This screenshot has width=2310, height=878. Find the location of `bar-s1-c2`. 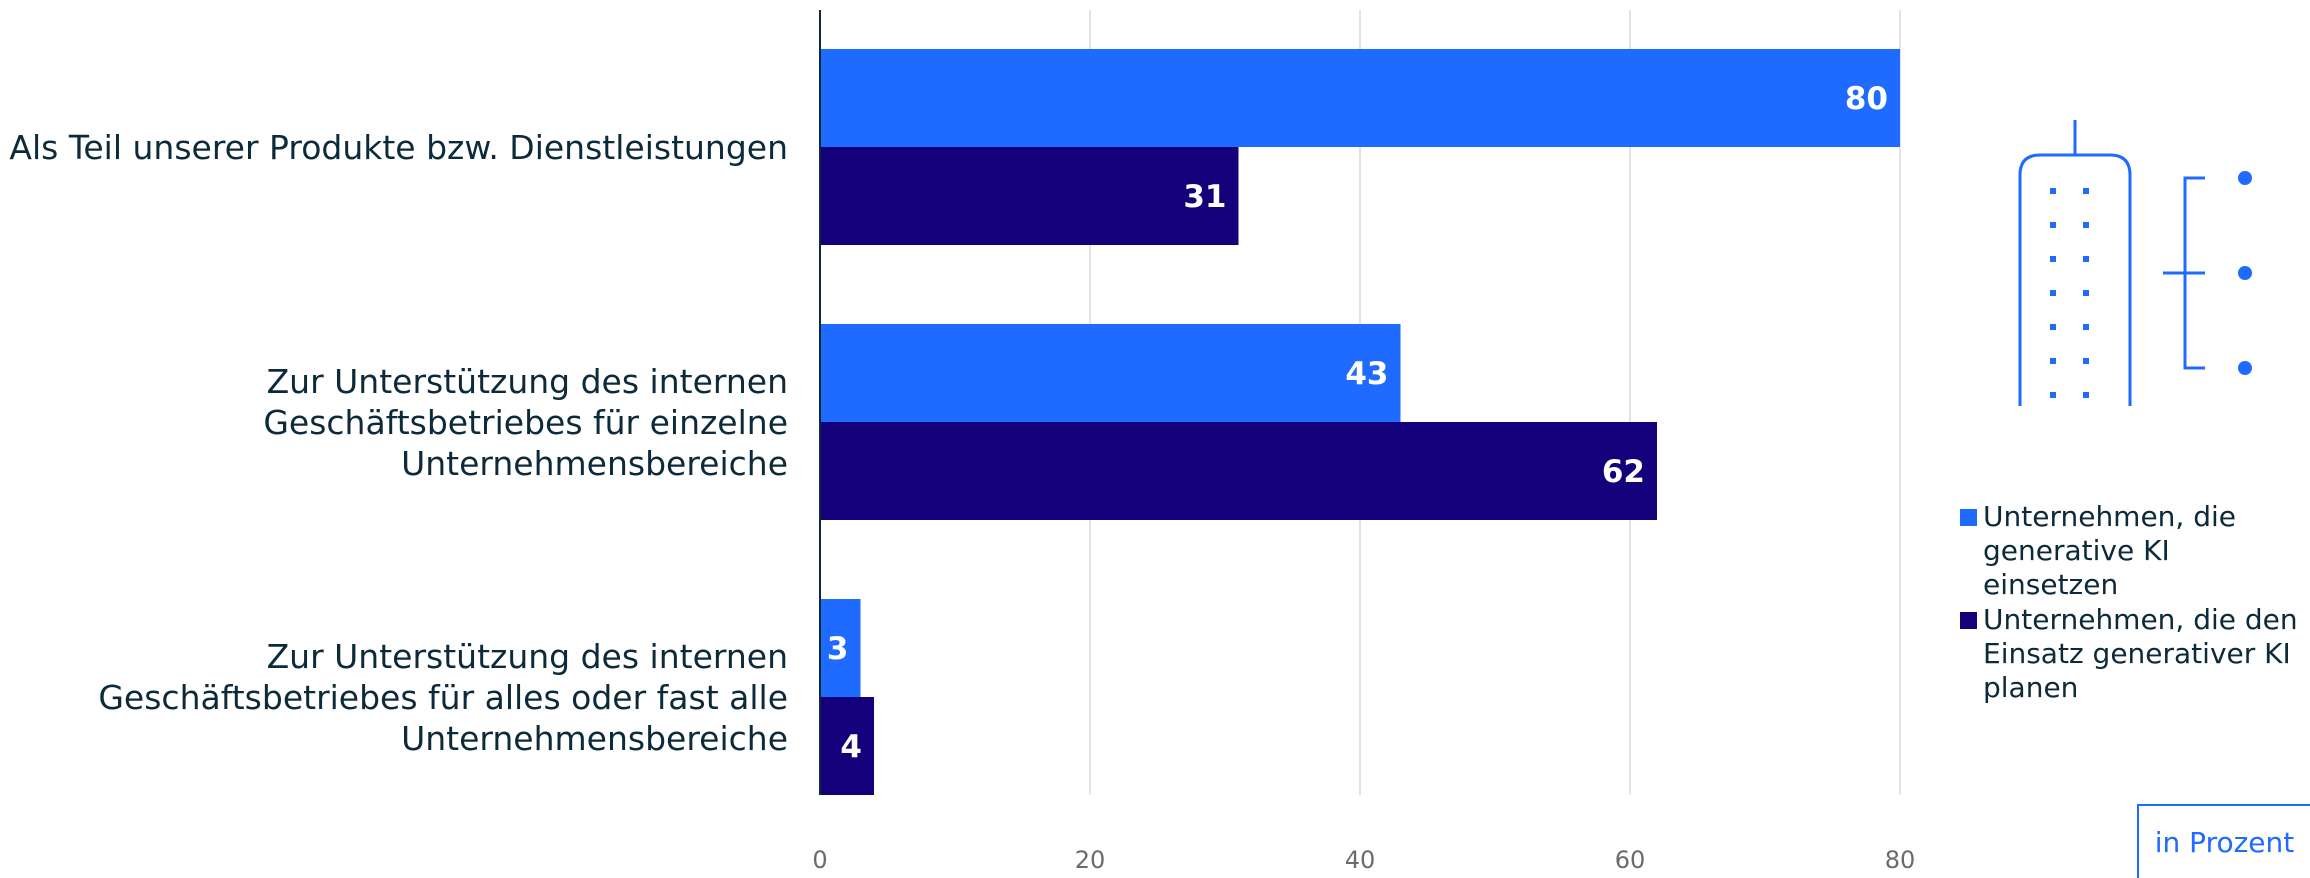

bar-s1-c2 is located at coordinates (1110, 373).